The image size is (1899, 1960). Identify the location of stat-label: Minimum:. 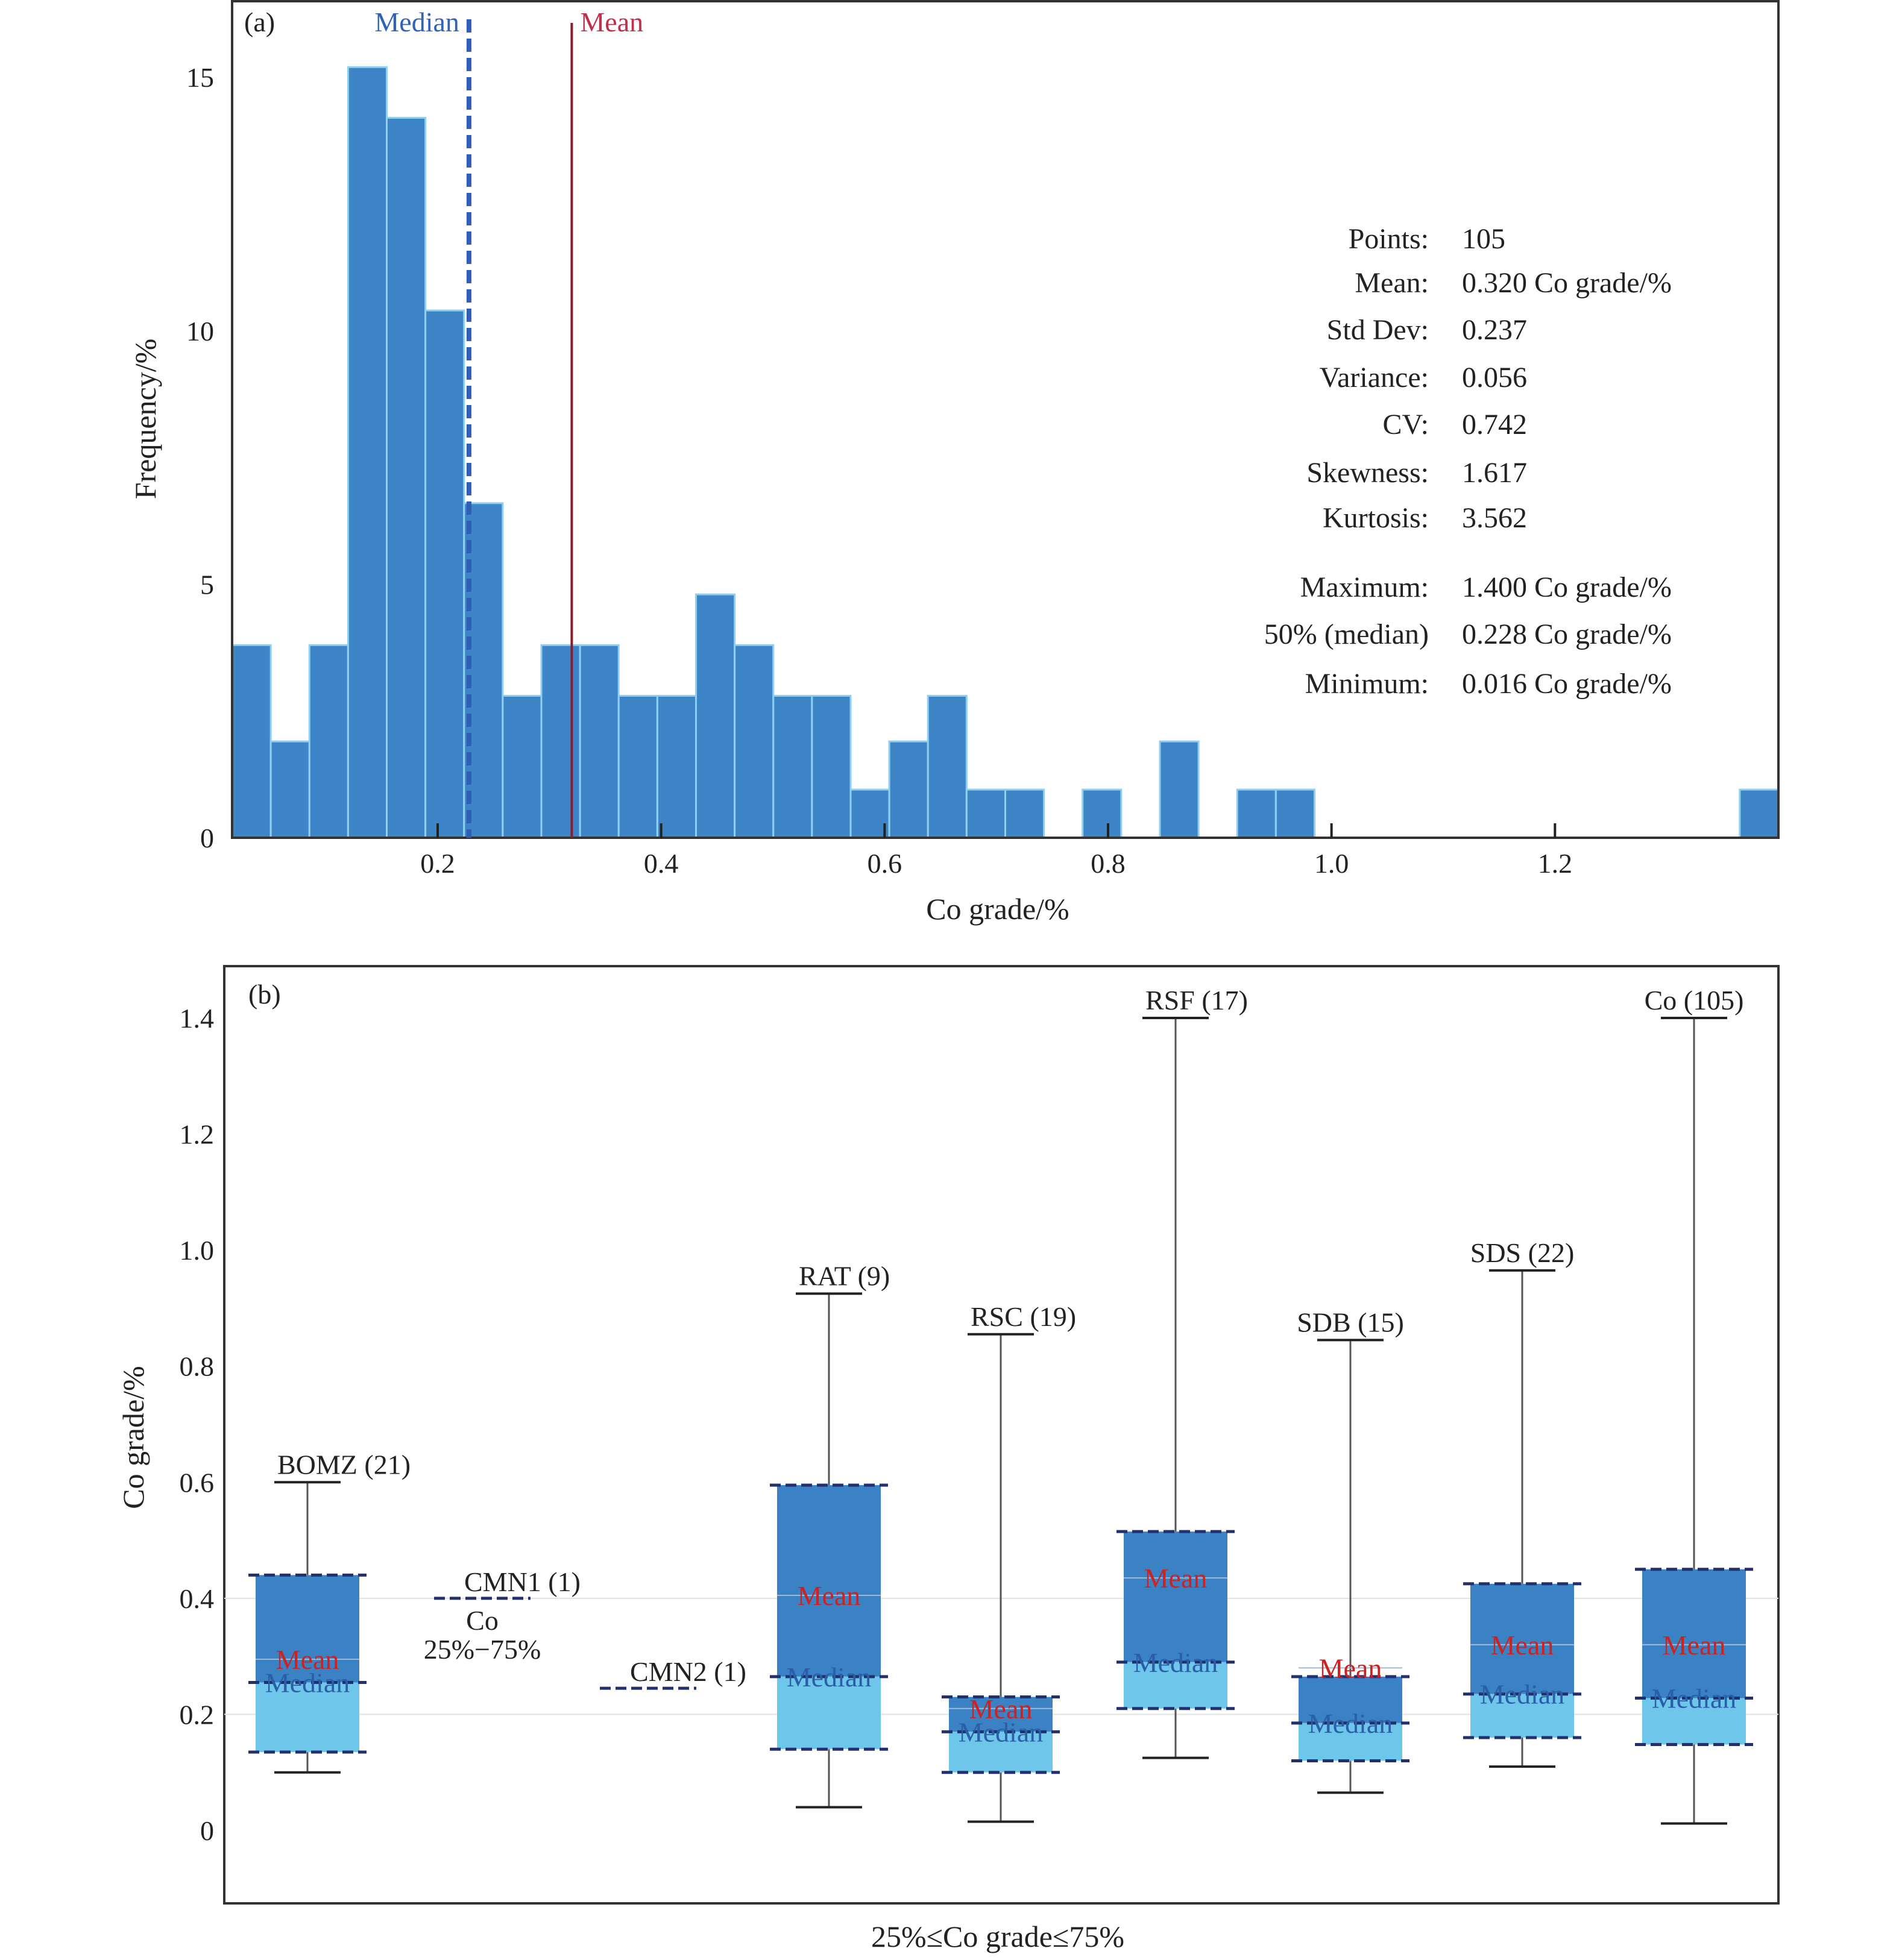
(1367, 684).